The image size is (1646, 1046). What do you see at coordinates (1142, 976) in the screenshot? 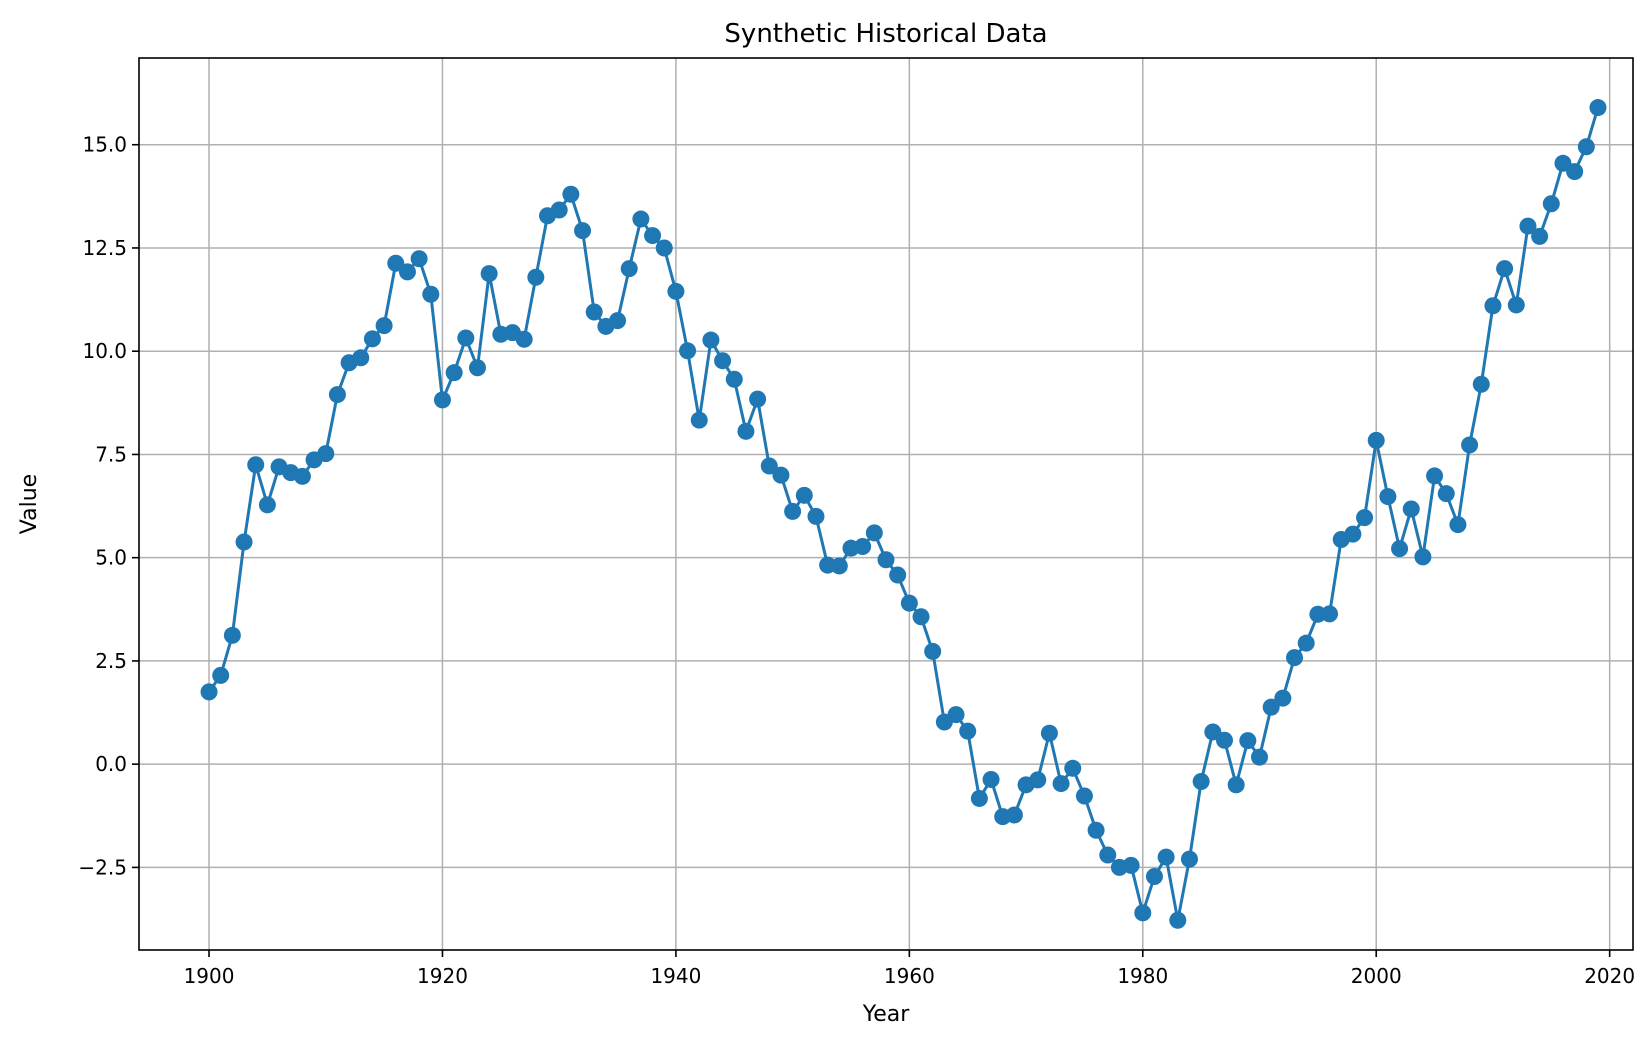
I see `x-tick-label: 1980` at bounding box center [1142, 976].